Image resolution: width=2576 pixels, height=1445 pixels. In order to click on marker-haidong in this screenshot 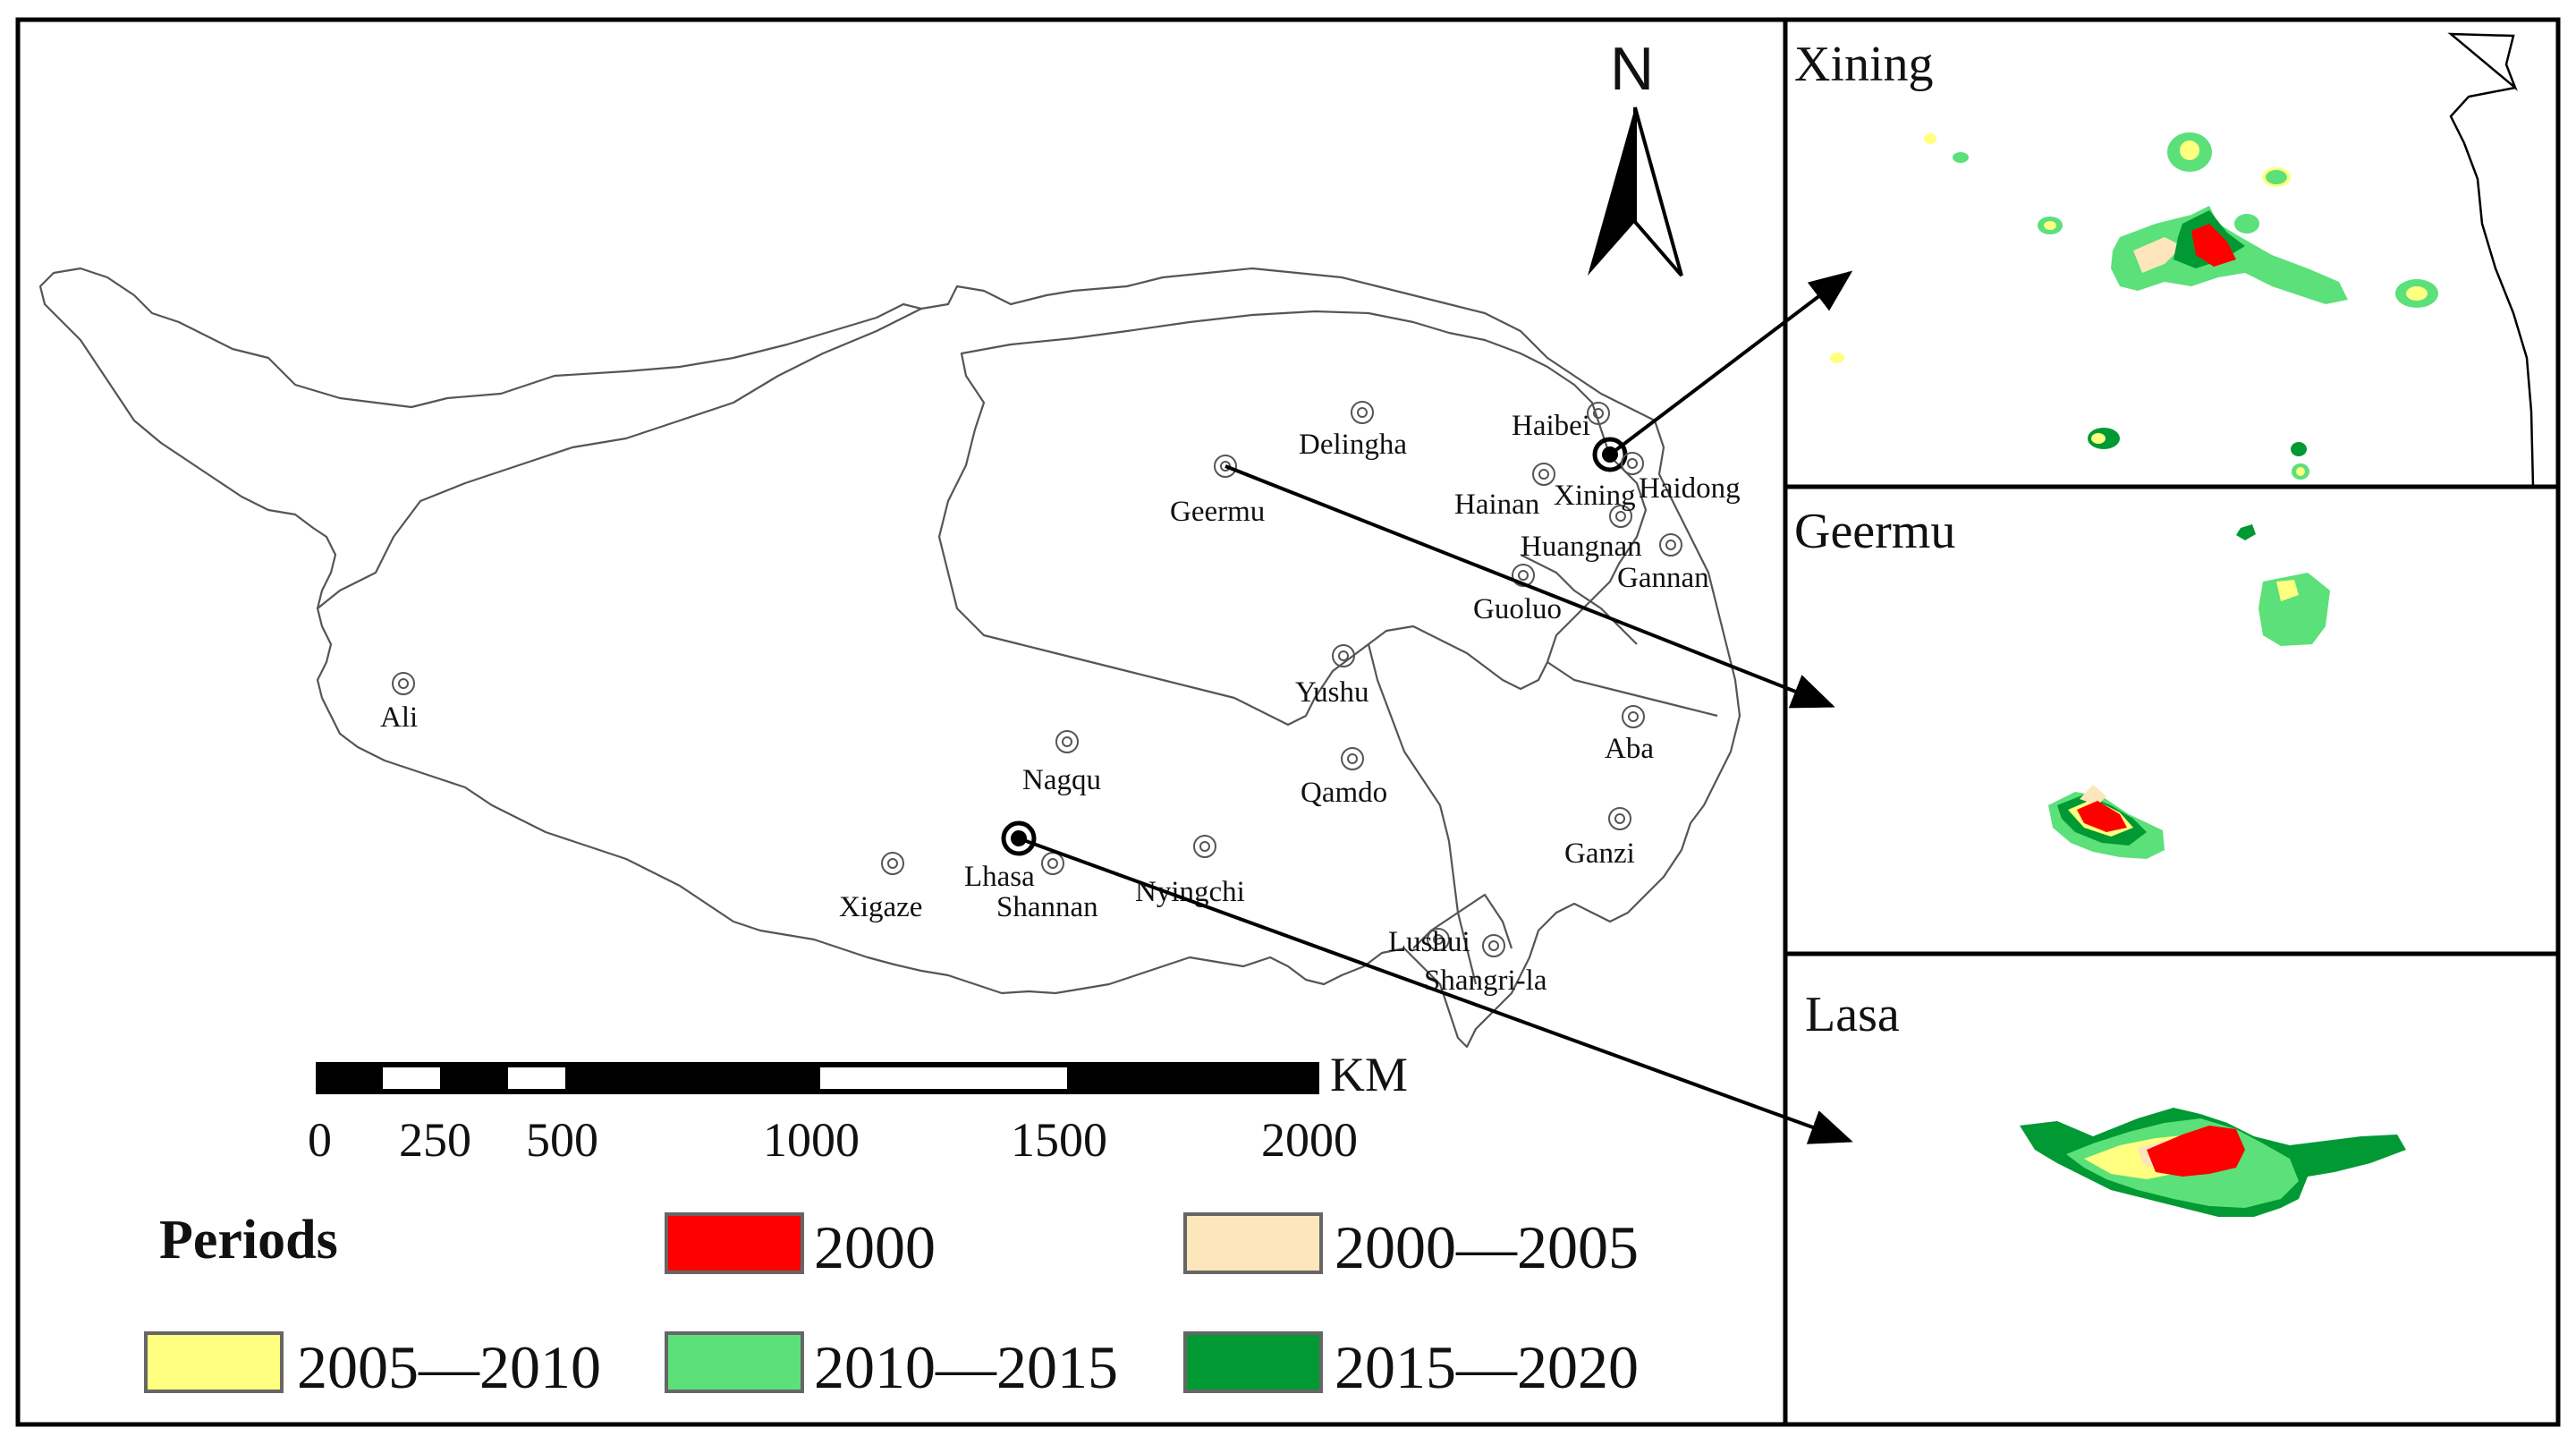, I will do `click(1632, 463)`.